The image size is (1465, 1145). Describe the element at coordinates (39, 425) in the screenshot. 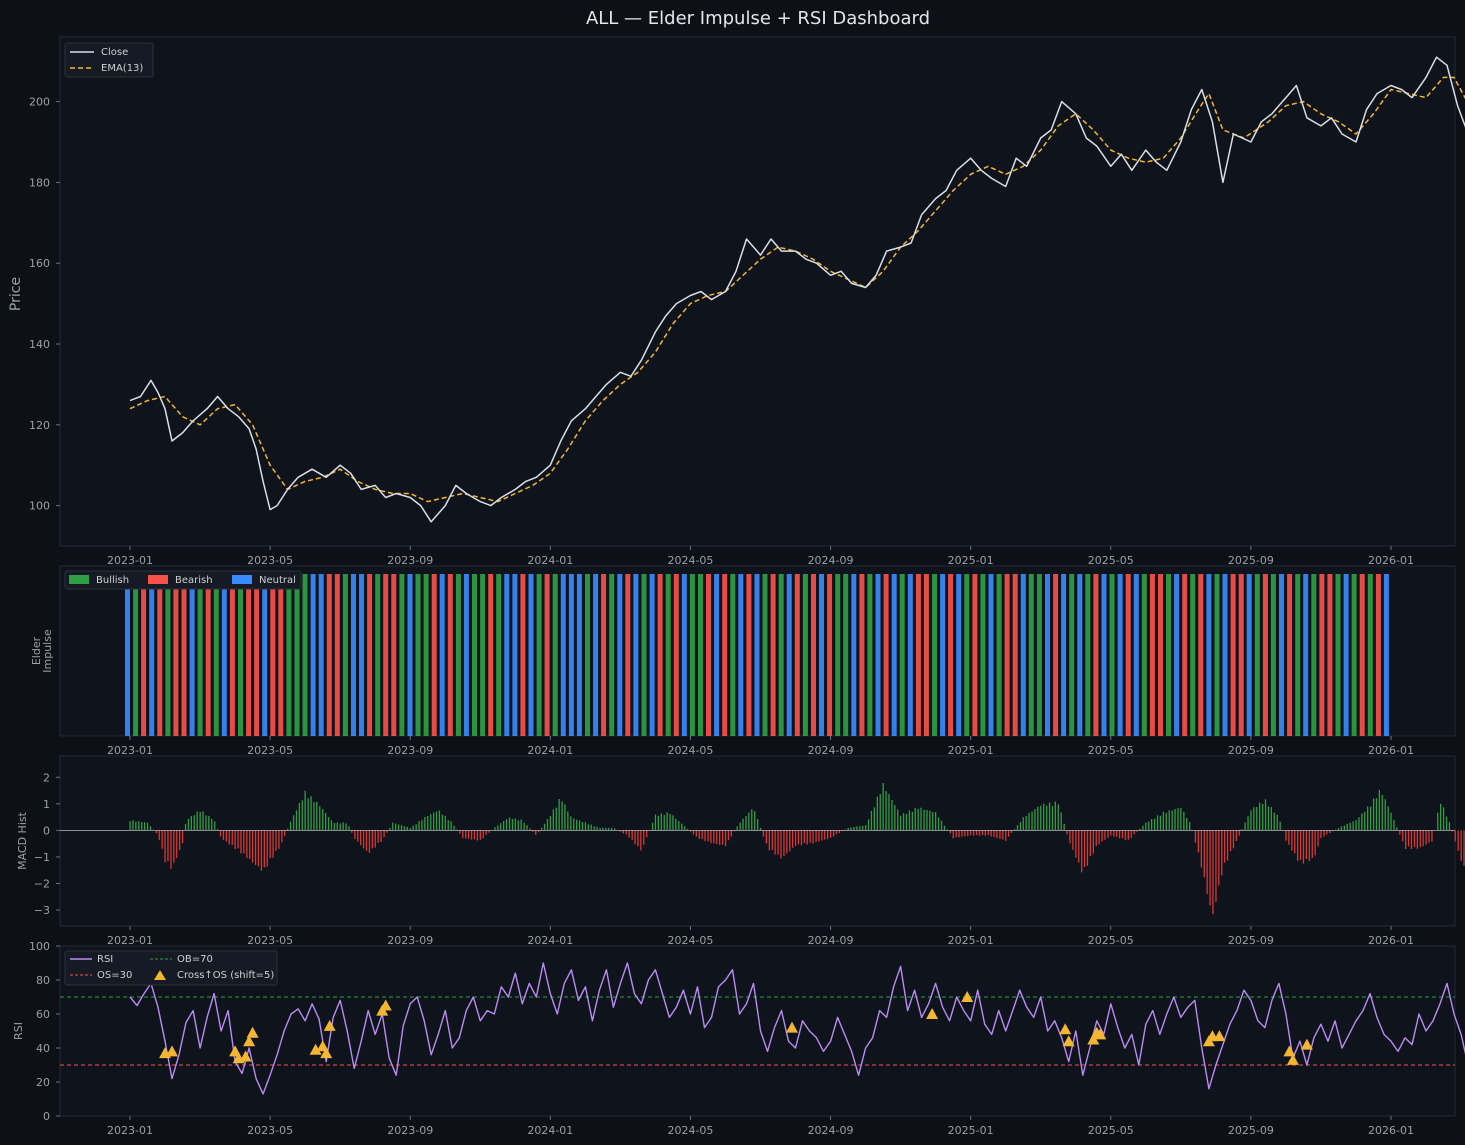

I see `y-tick-label: 120` at that location.